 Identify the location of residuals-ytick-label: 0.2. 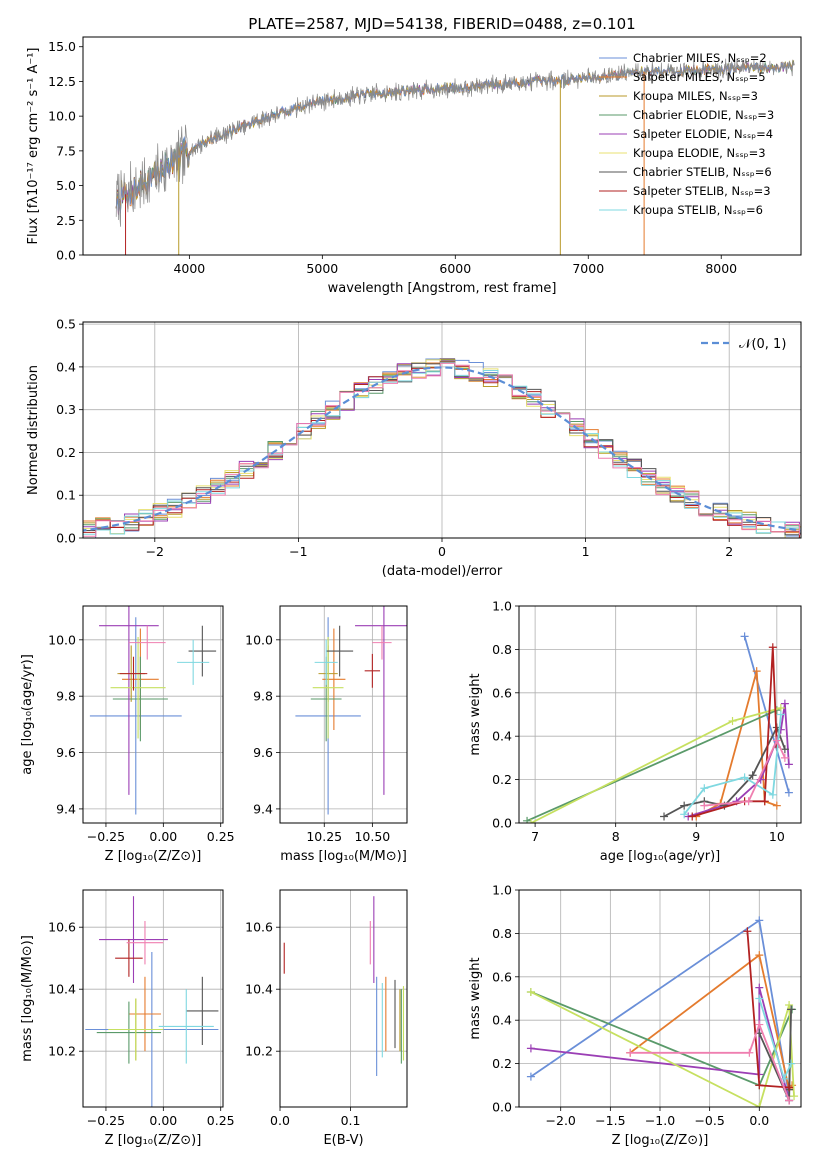
(66, 452).